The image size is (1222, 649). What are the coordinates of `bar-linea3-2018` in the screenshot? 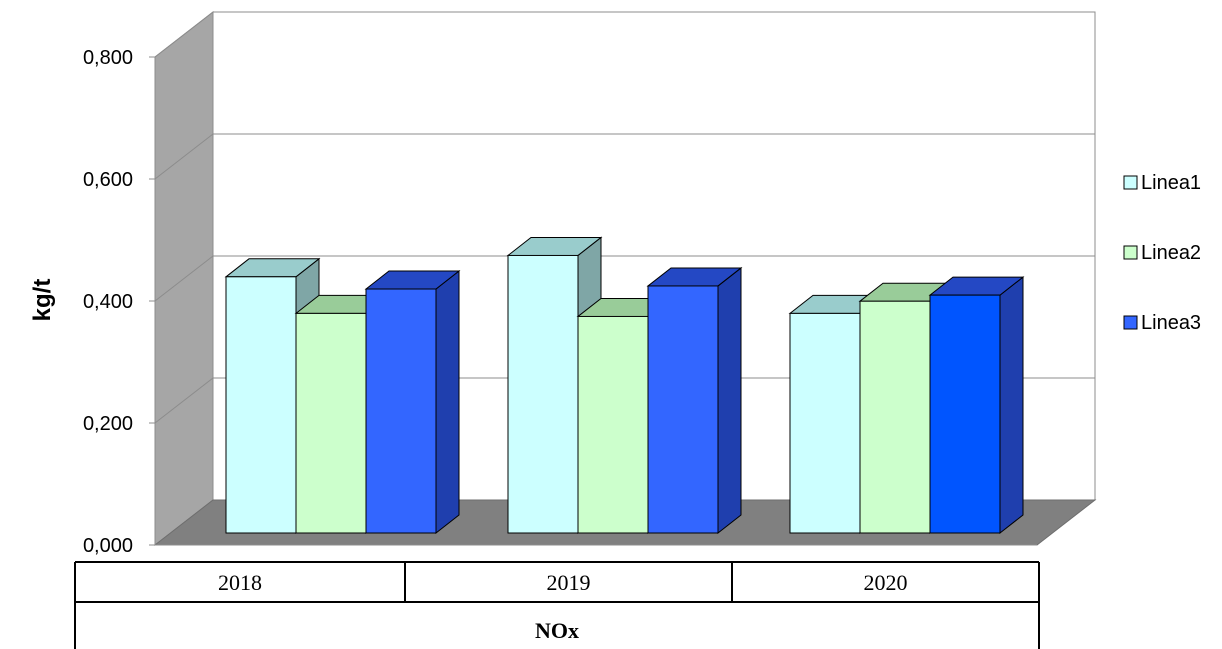 It's located at (412, 402).